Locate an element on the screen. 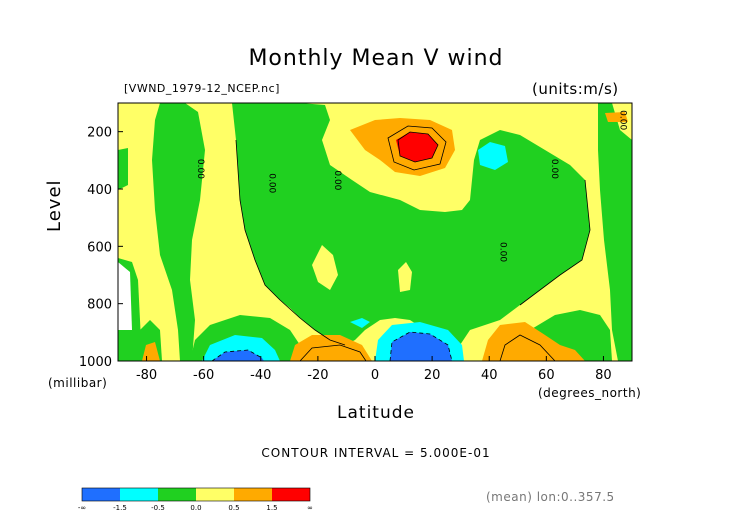 The image size is (752, 532). colorbar-label: -0.5 is located at coordinates (158, 508).